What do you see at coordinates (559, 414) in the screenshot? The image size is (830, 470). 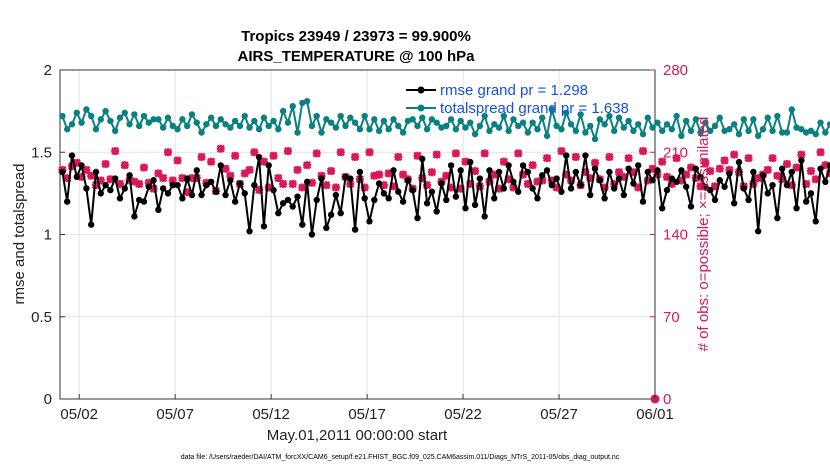 I see `x-tick-label: 05/27` at bounding box center [559, 414].